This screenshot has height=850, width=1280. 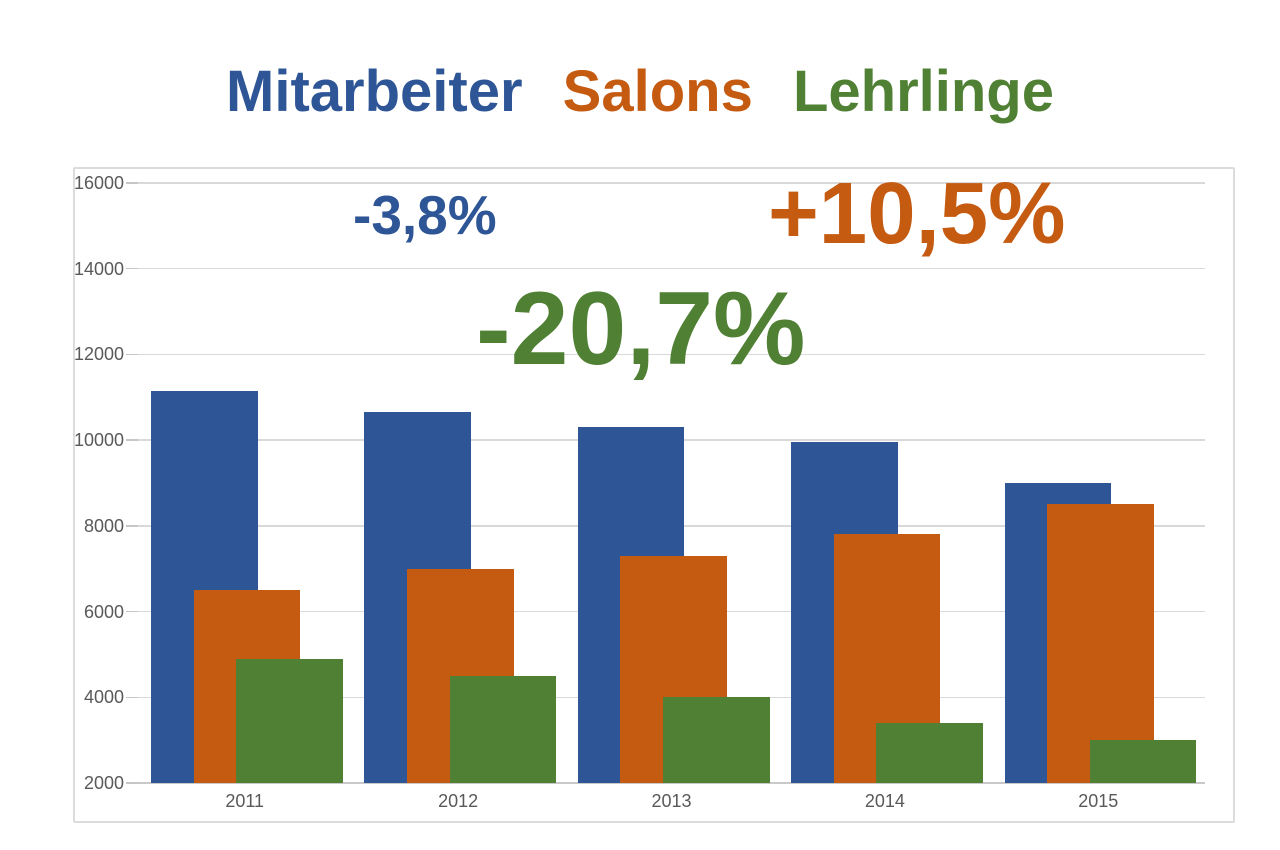 What do you see at coordinates (641, 329) in the screenshot?
I see `annotation-lehrlinge-percent: -20,7%` at bounding box center [641, 329].